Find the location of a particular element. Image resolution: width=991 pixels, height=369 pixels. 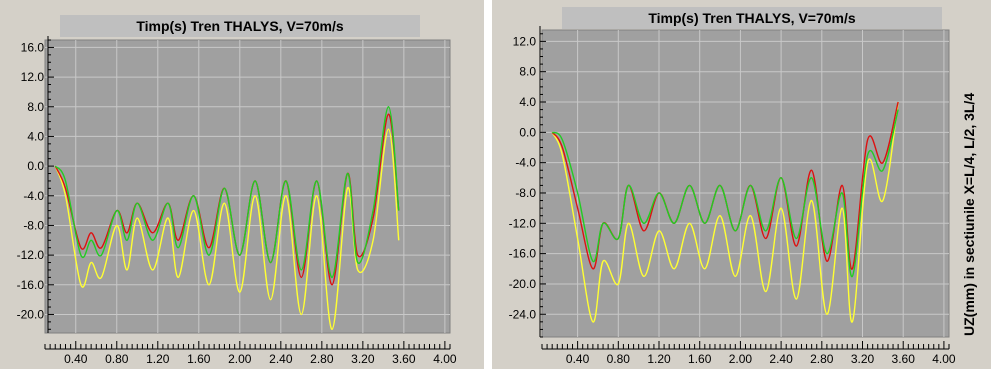

left-y-tick-label-8: -16.0 is located at coordinates (31, 285).